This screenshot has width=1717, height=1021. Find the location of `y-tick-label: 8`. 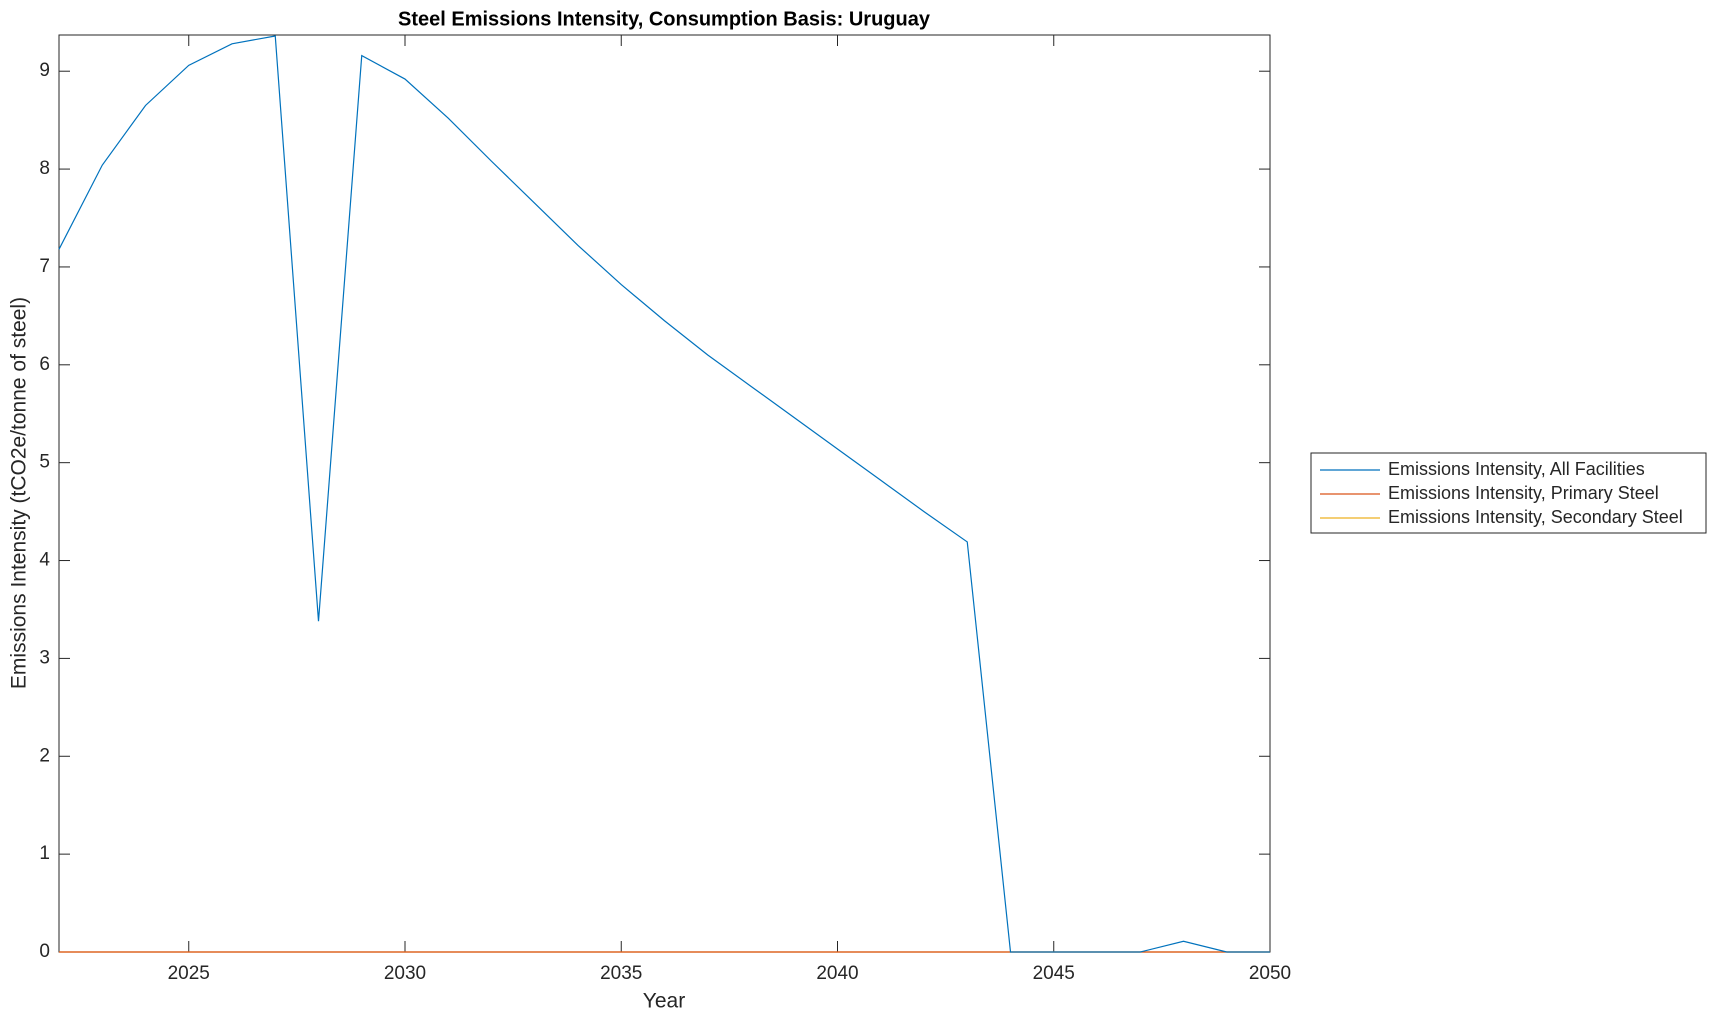

y-tick-label: 8 is located at coordinates (44, 168).